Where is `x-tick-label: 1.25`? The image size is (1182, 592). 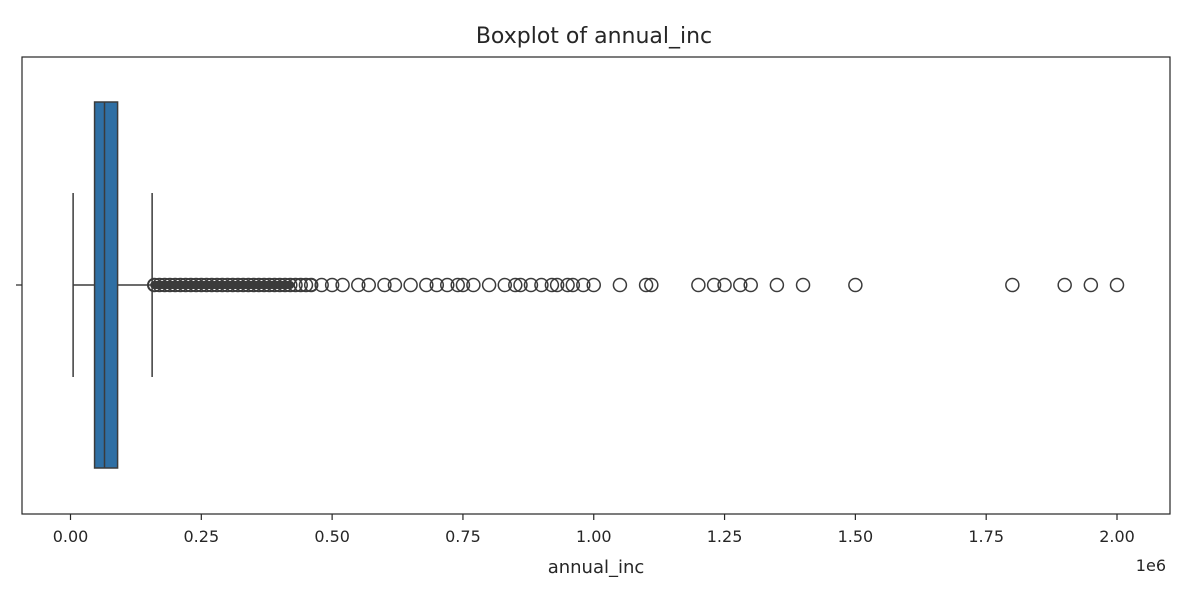
x-tick-label: 1.25 is located at coordinates (725, 536).